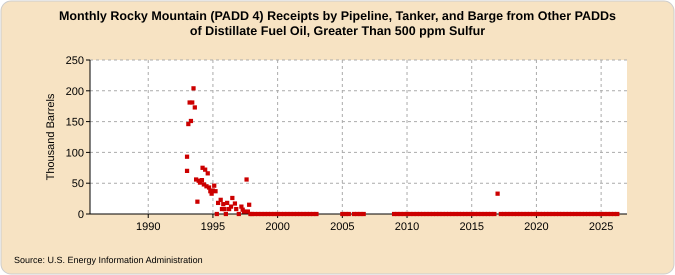  What do you see at coordinates (536, 227) in the screenshot?
I see `x-tick-label: 2020` at bounding box center [536, 227].